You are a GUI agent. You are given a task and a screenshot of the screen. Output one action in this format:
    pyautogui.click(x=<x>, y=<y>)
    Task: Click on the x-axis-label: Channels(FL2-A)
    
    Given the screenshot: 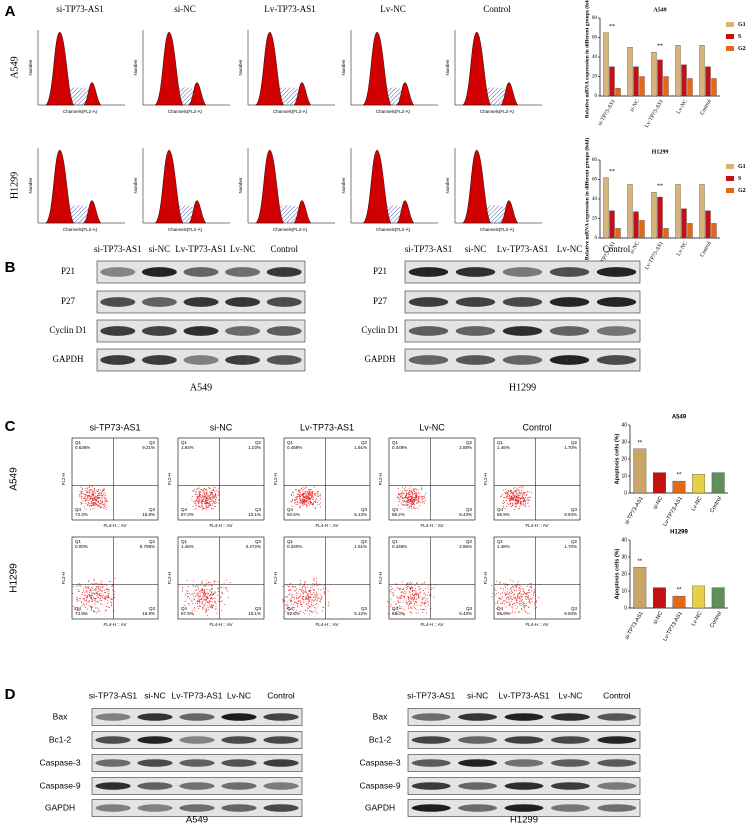 What is the action you would take?
    pyautogui.click(x=80, y=229)
    